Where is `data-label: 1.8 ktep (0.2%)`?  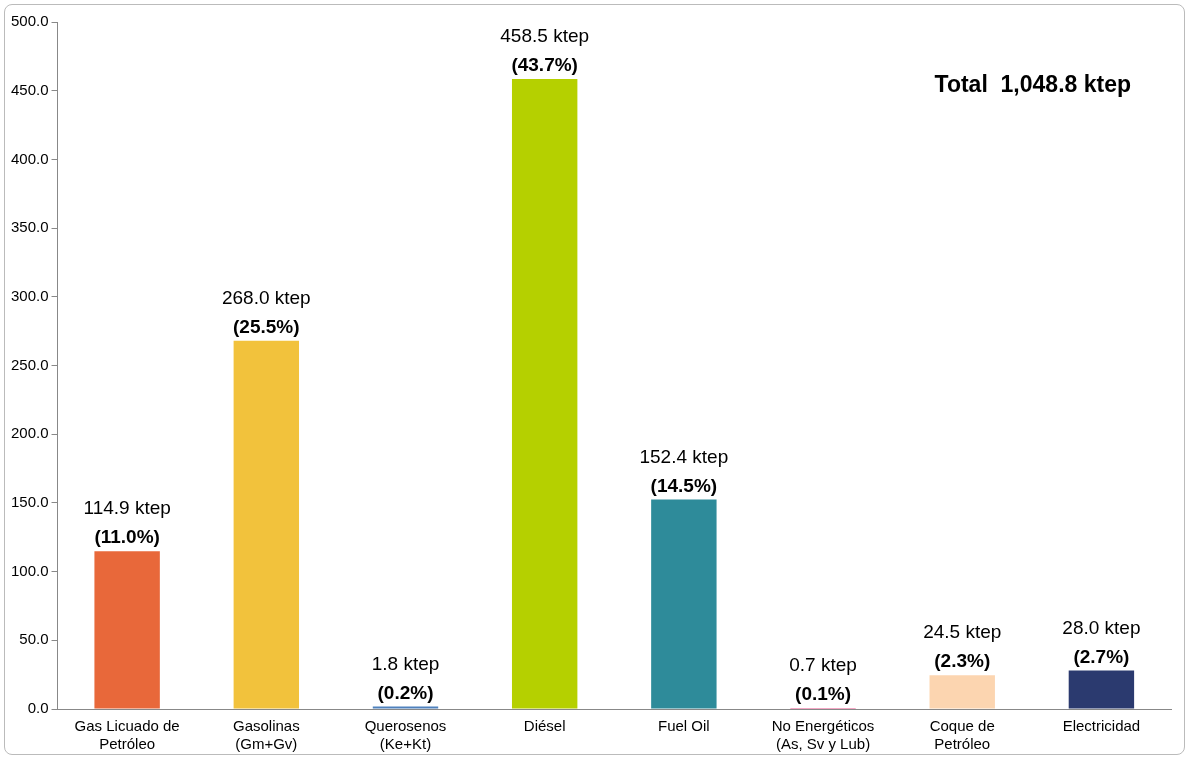
data-label: 1.8 ktep (0.2%) is located at coordinates (405, 677).